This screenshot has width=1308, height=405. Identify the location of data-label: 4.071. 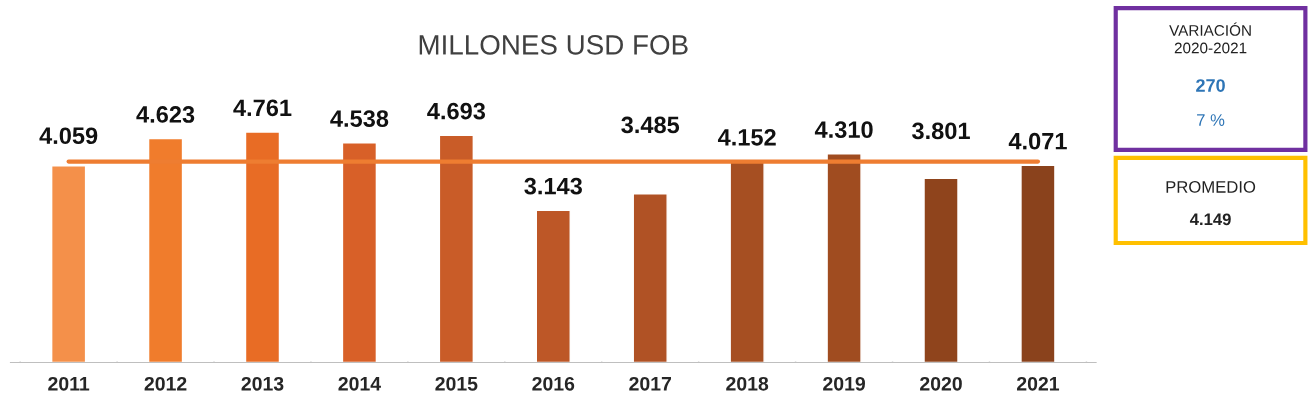
(1037, 141).